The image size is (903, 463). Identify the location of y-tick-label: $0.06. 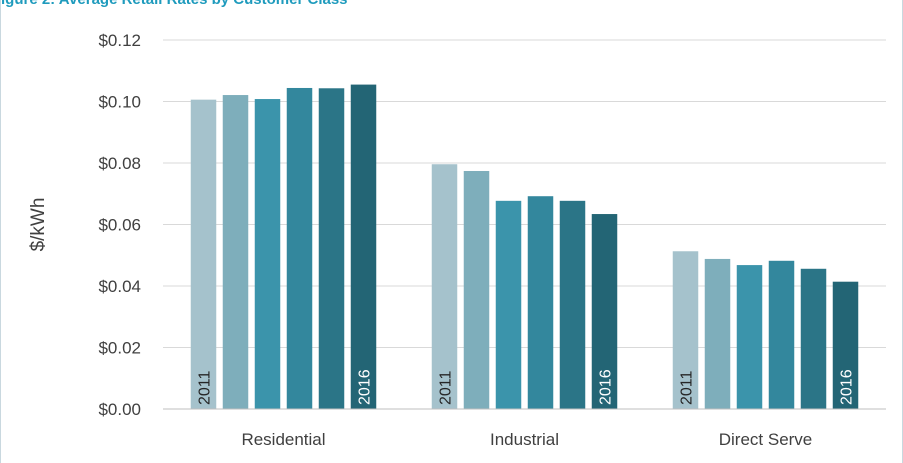
(119, 225).